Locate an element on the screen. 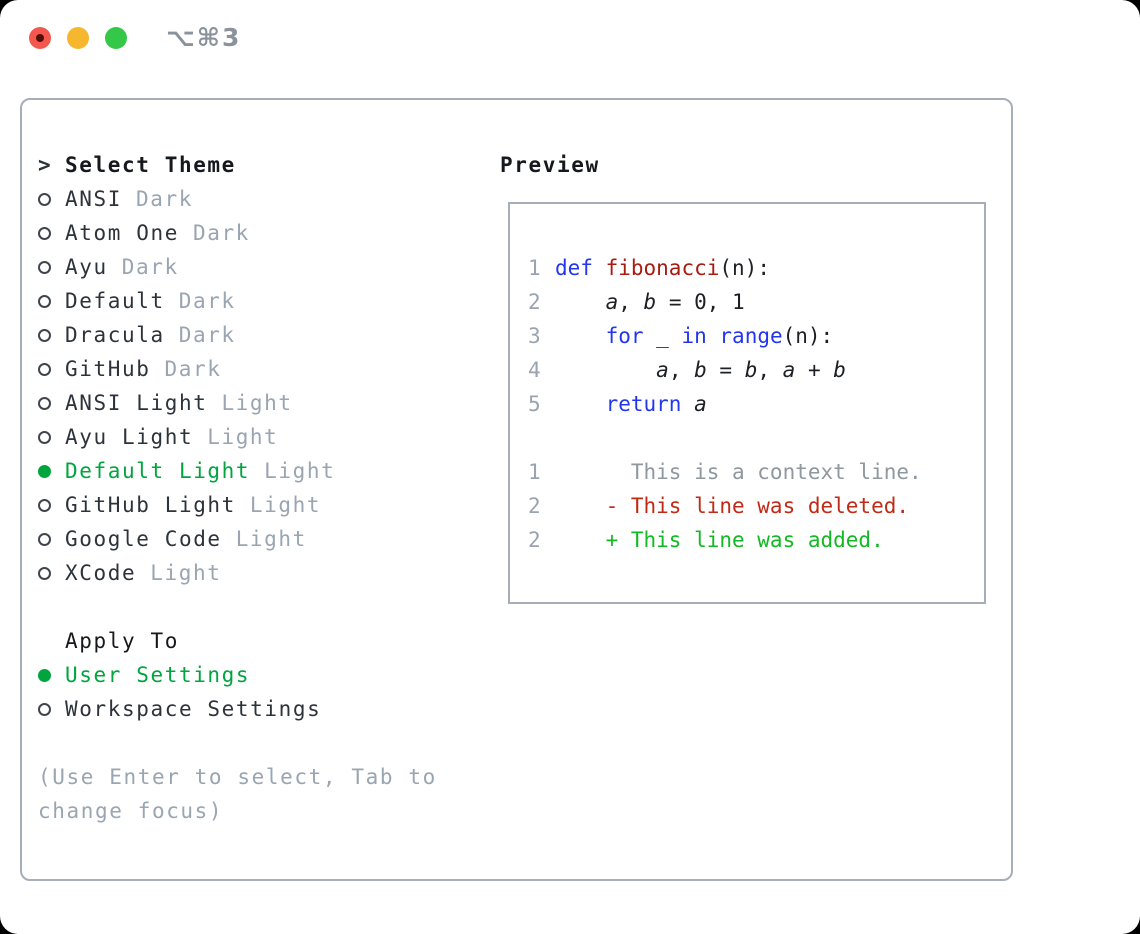  theme-option: GitHub Light Light is located at coordinates (186, 505).